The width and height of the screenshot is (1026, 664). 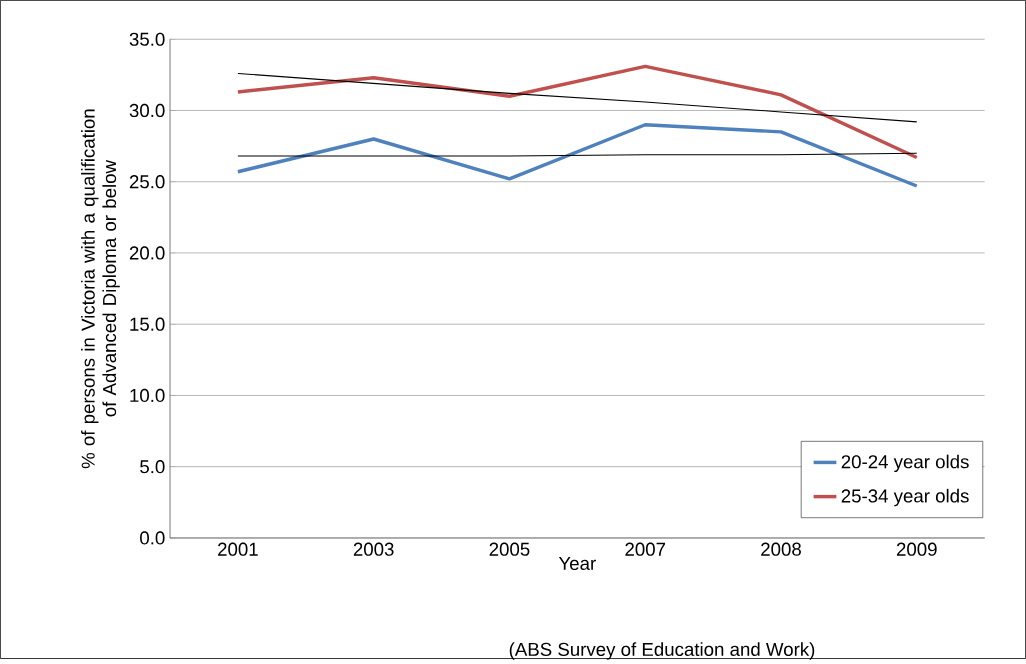 What do you see at coordinates (662, 651) in the screenshot?
I see `text: (ABS Survey of Education and Work)` at bounding box center [662, 651].